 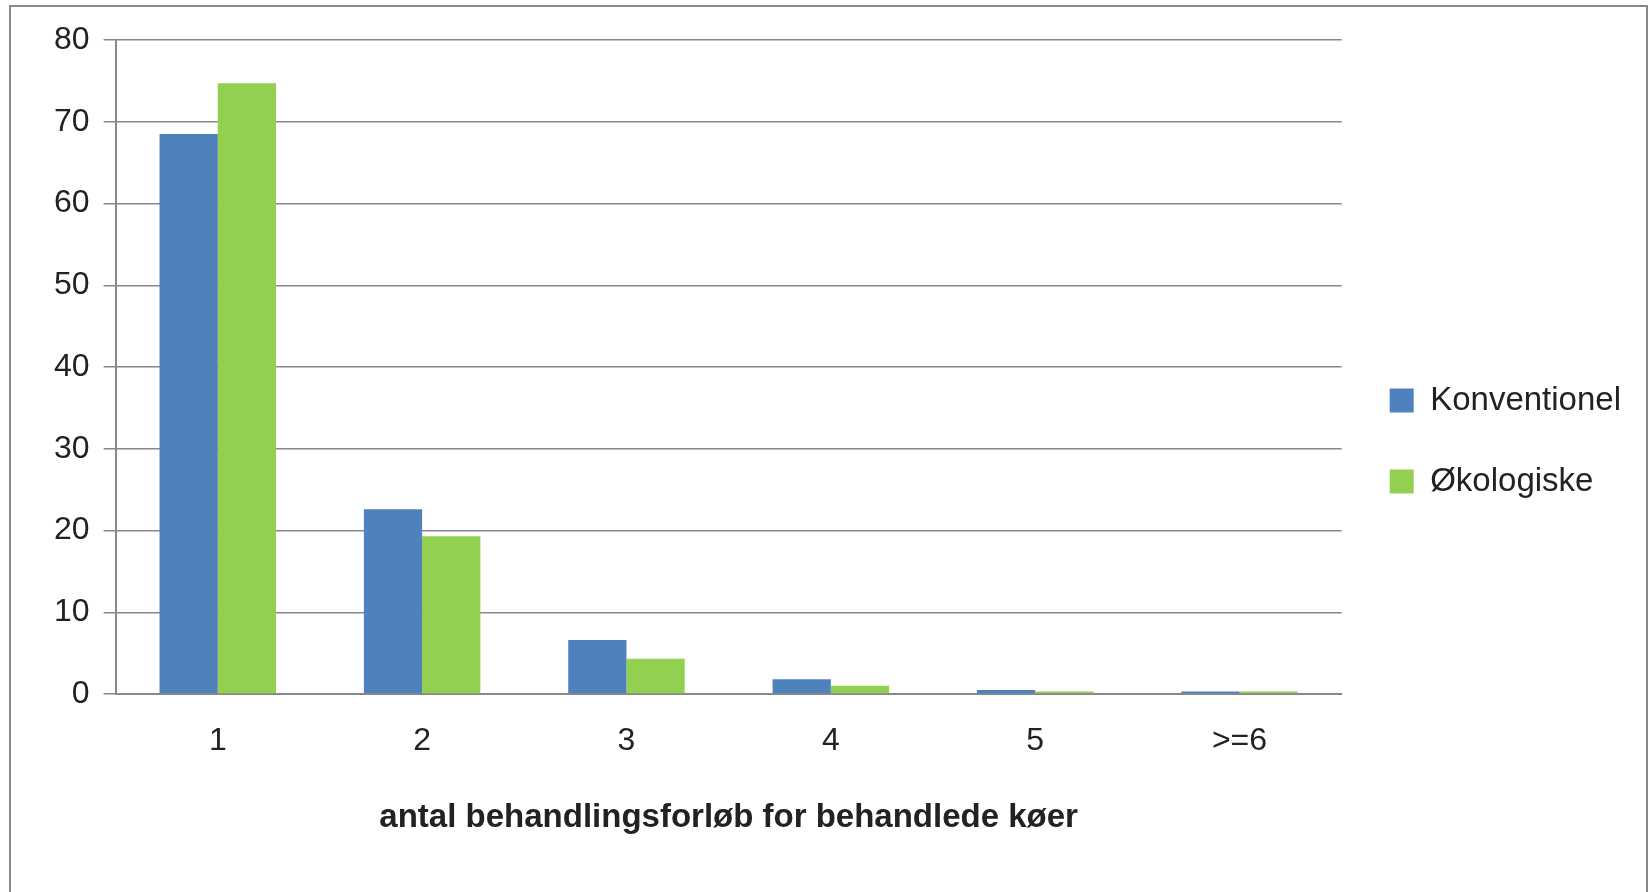 What do you see at coordinates (72, 610) in the screenshot?
I see `y-tick-label: 10` at bounding box center [72, 610].